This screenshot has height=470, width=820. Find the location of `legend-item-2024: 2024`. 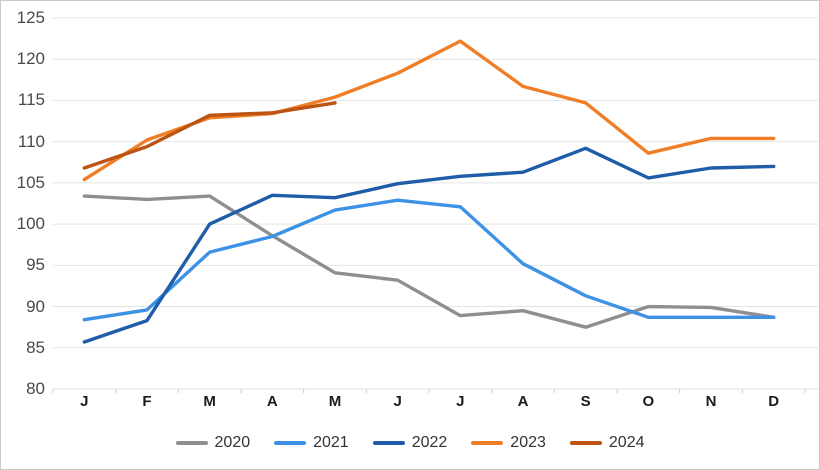

legend-item-2024: 2024 is located at coordinates (607, 443).